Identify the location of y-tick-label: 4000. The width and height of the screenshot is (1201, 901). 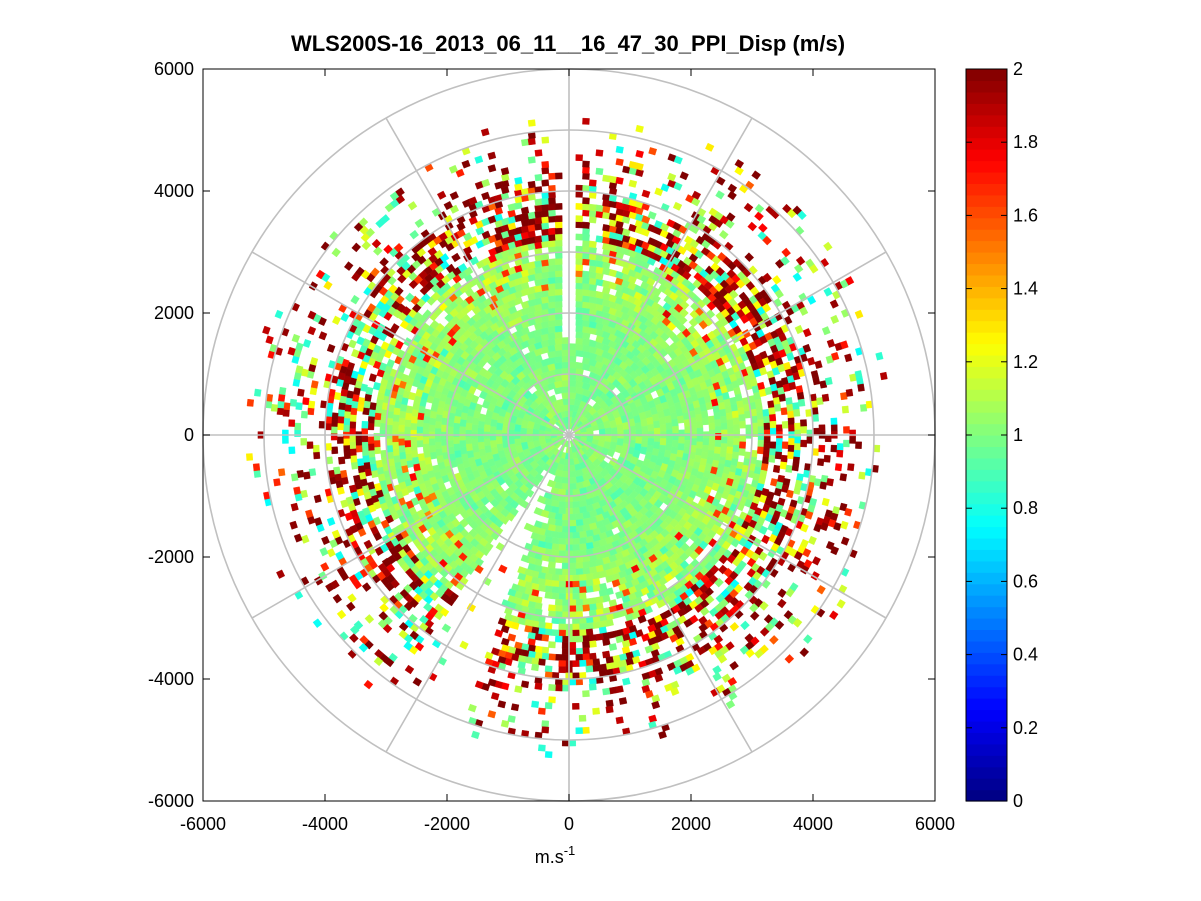
(174, 191).